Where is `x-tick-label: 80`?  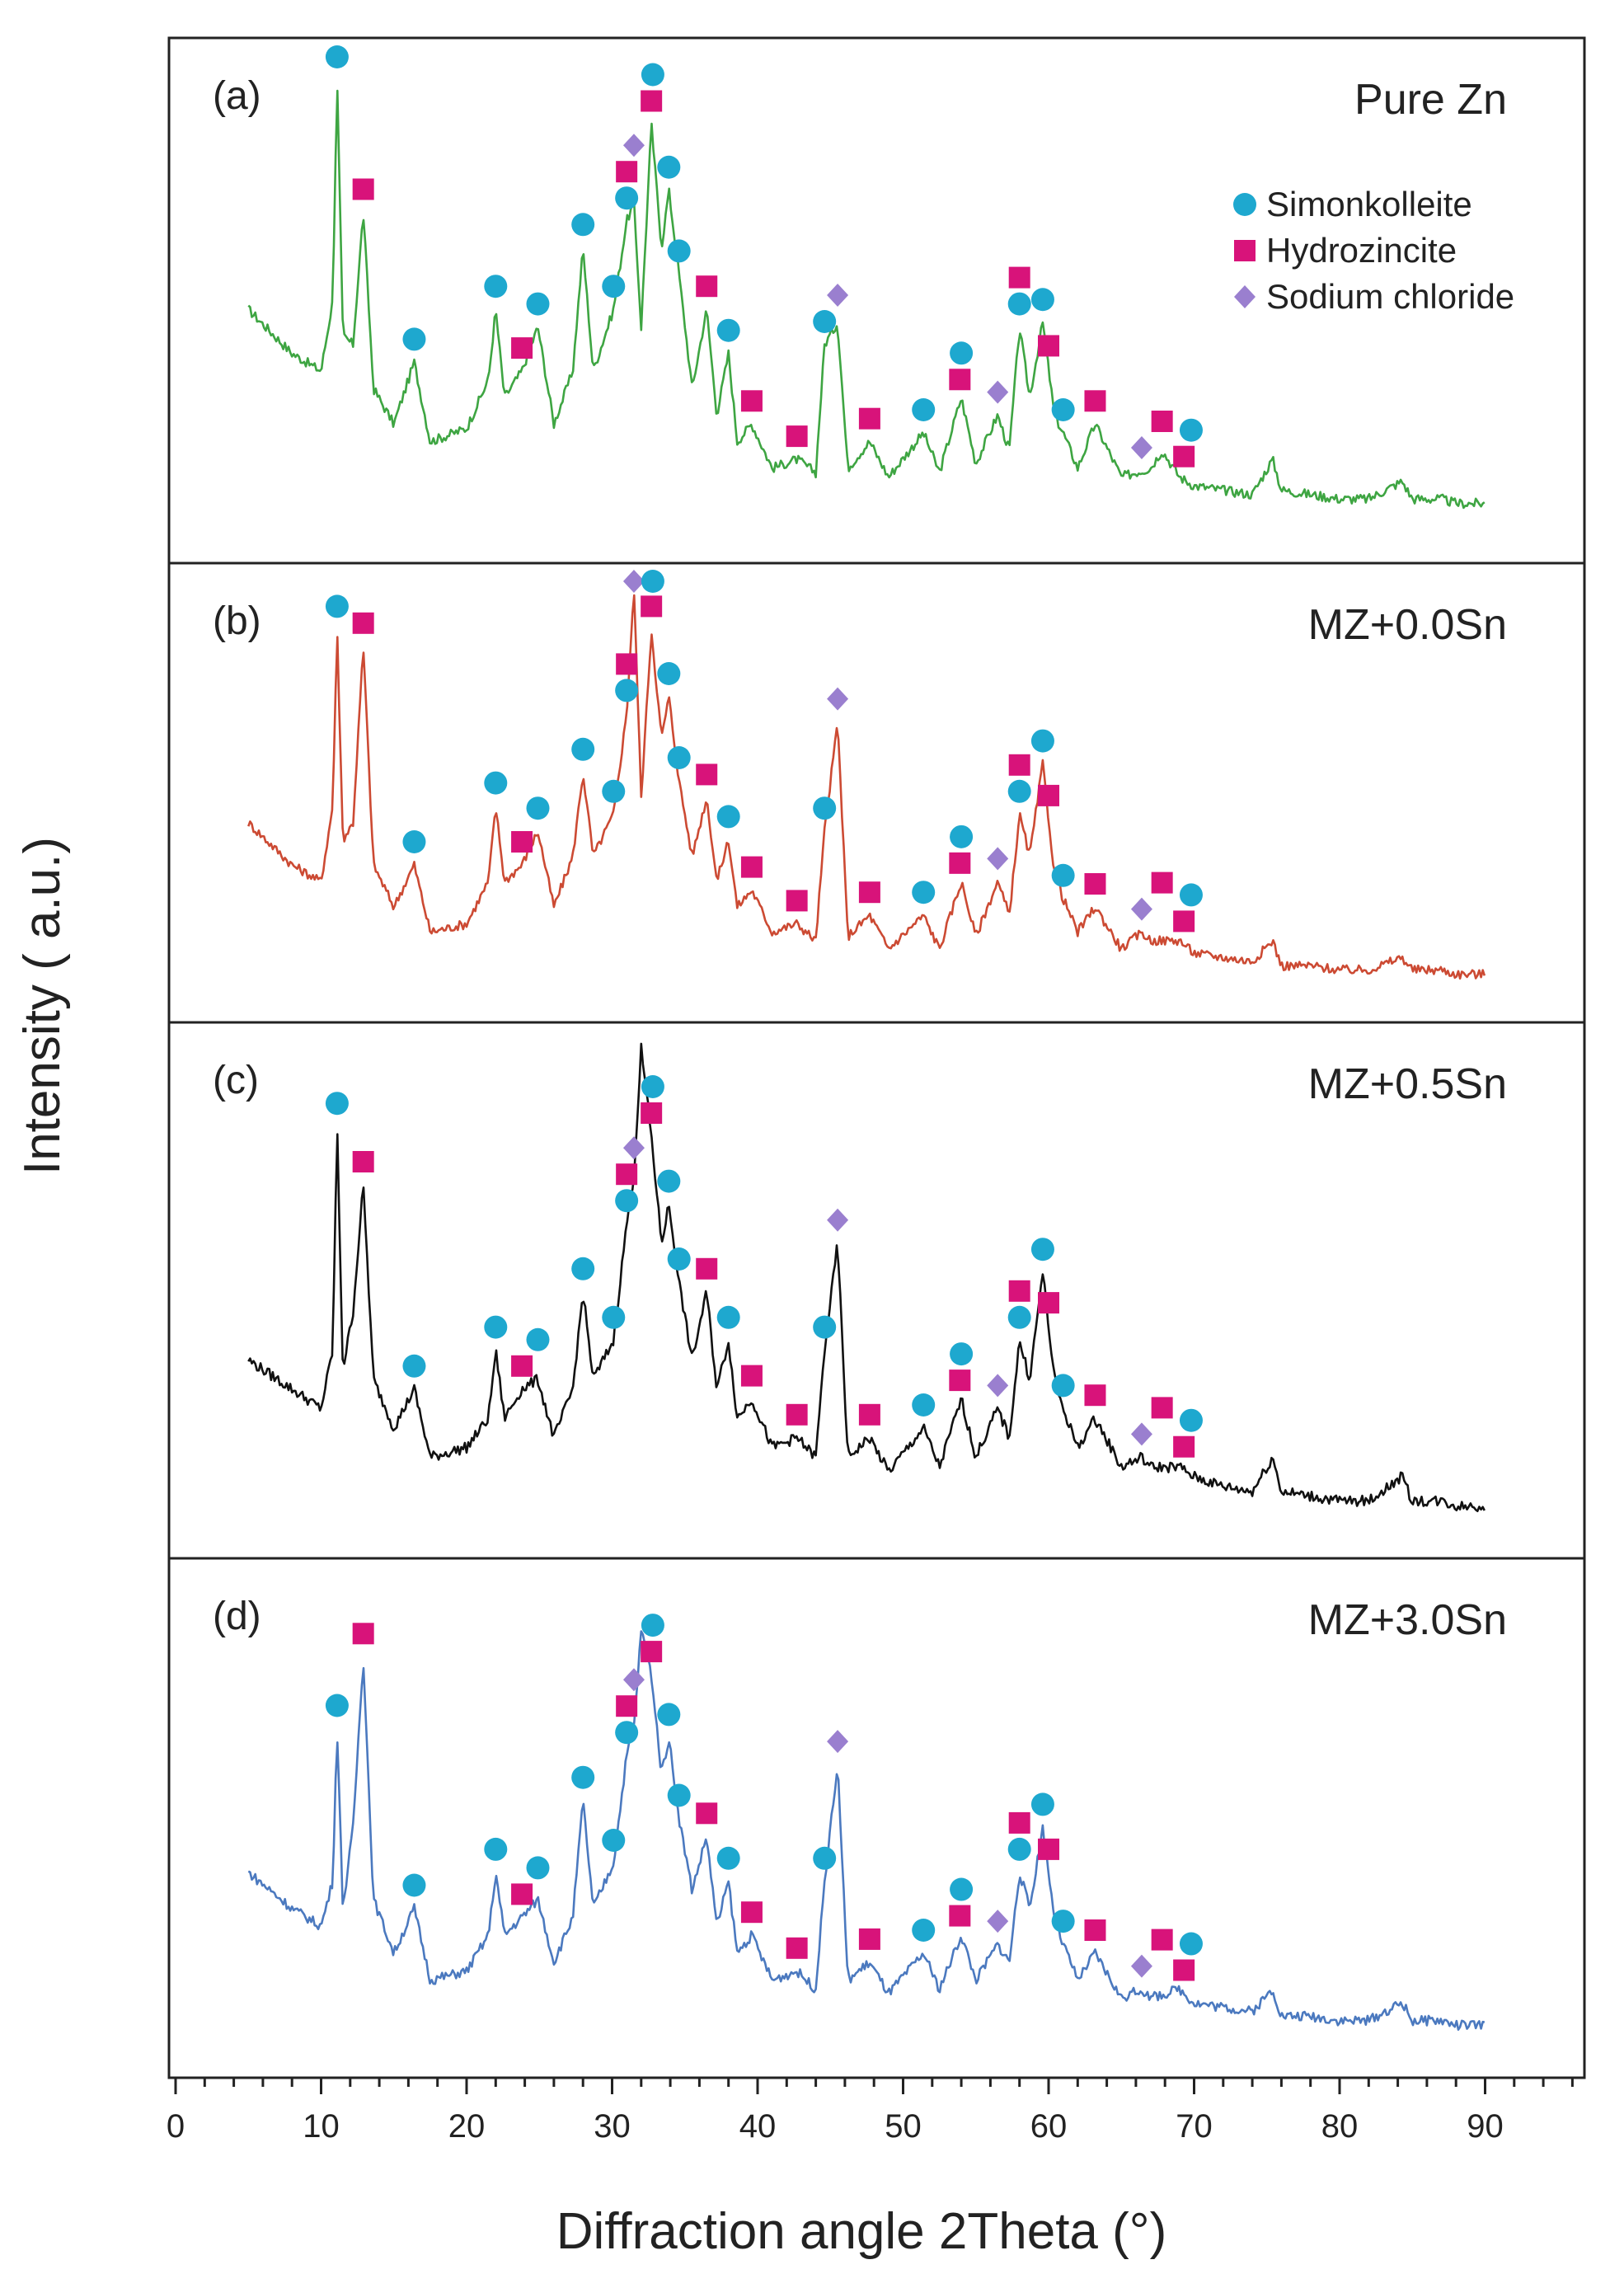 x-tick-label: 80 is located at coordinates (1340, 2126).